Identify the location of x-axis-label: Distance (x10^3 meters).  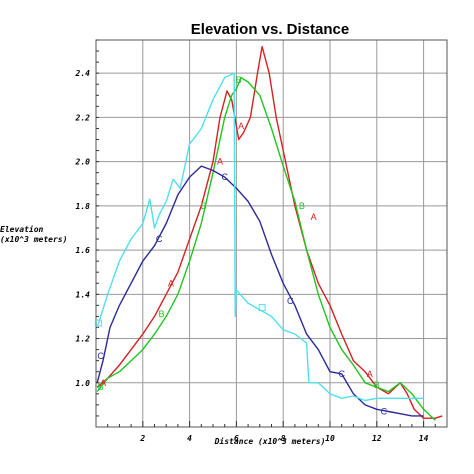
(270, 441).